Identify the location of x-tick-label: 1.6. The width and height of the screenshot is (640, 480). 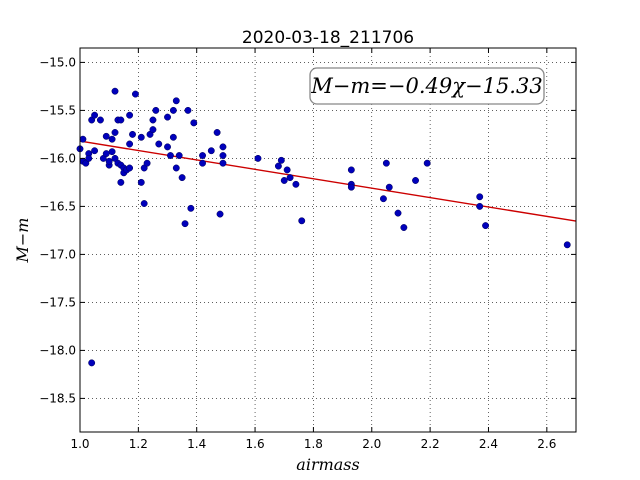
(255, 444).